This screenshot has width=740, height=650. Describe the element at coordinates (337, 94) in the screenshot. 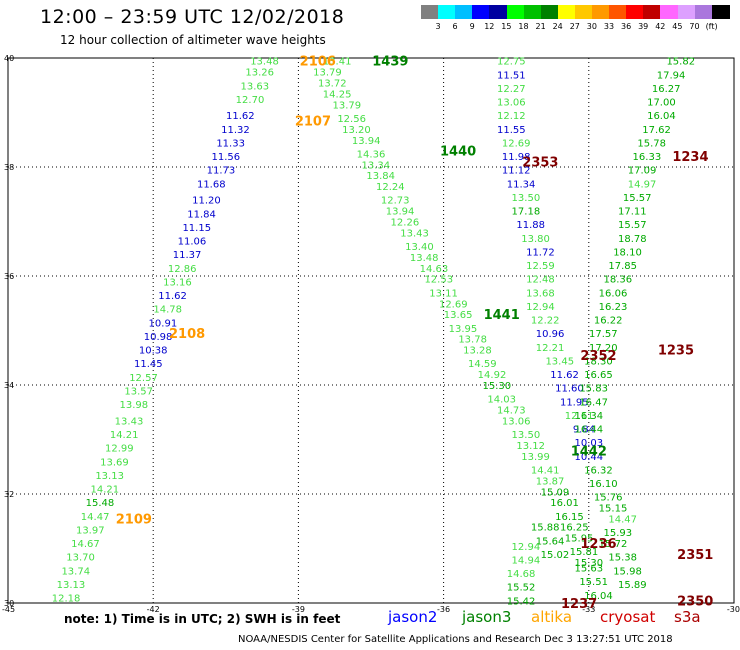

I see `wave-height-value: 14.25` at that location.